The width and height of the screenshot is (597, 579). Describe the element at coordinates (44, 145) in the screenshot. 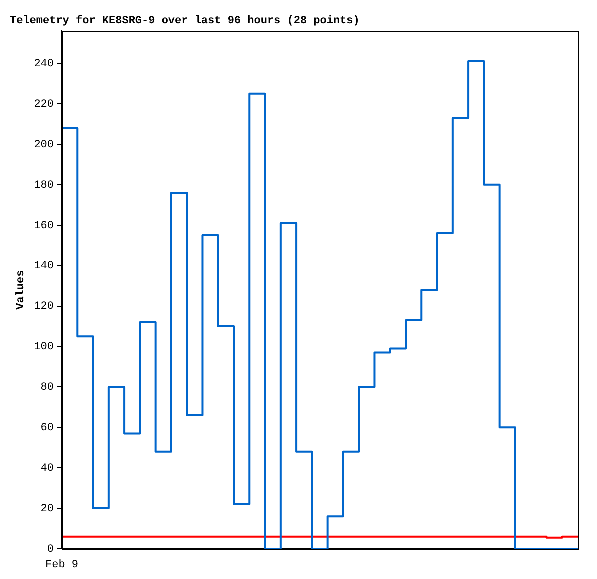

I see `y-tick-label: 200` at that location.